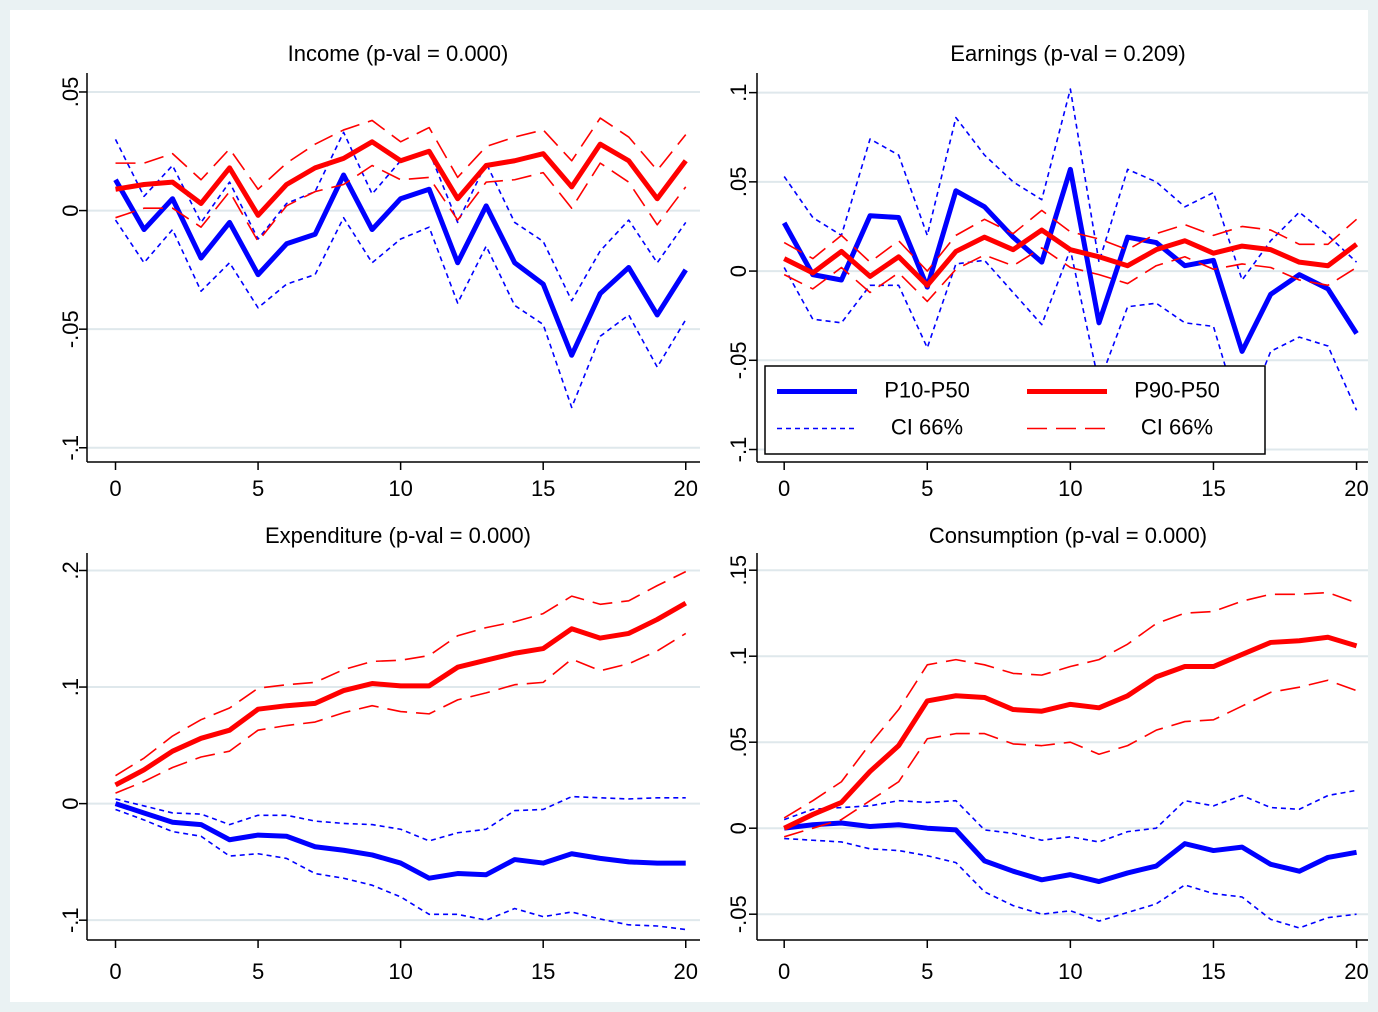 This screenshot has width=1378, height=1012. Describe the element at coordinates (398, 53) in the screenshot. I see `chart-title: Income (p-val = 0.000)` at that location.